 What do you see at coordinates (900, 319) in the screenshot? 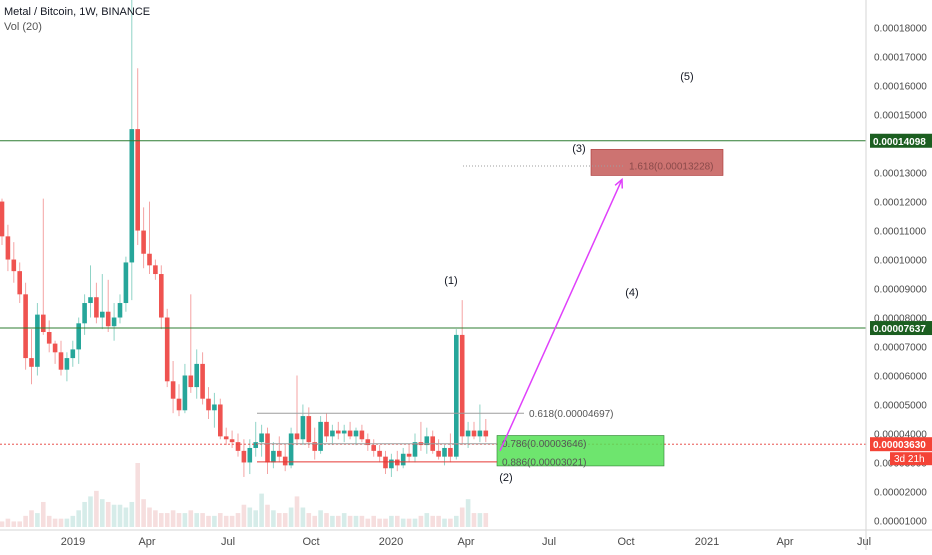
I see `price-tick-label: 0.00008000` at bounding box center [900, 319].